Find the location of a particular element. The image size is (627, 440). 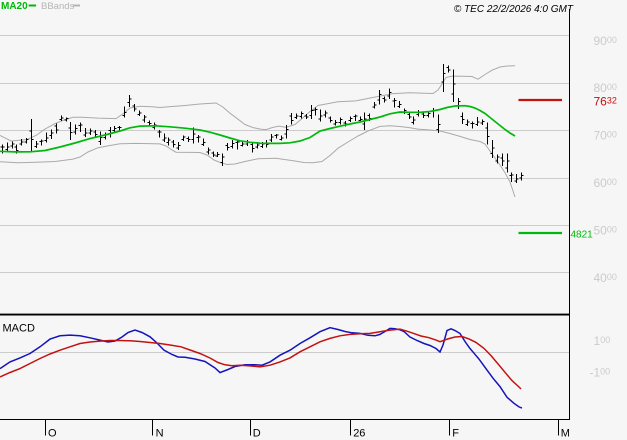

svg-text: 9000 is located at coordinates (605, 41).